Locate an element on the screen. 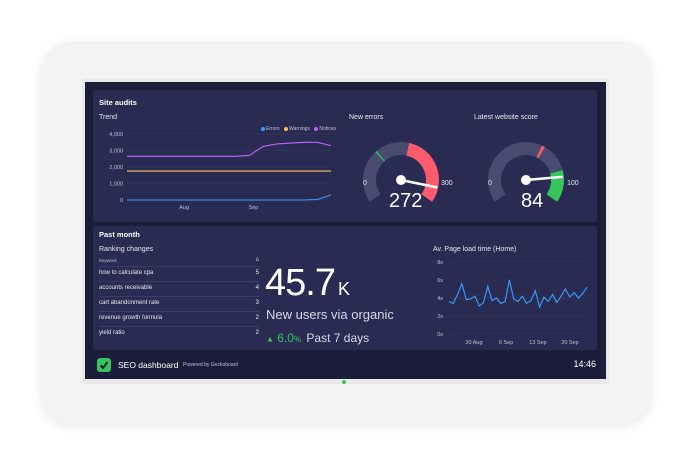  page-load-x-tick: 30 Aug is located at coordinates (473, 343).